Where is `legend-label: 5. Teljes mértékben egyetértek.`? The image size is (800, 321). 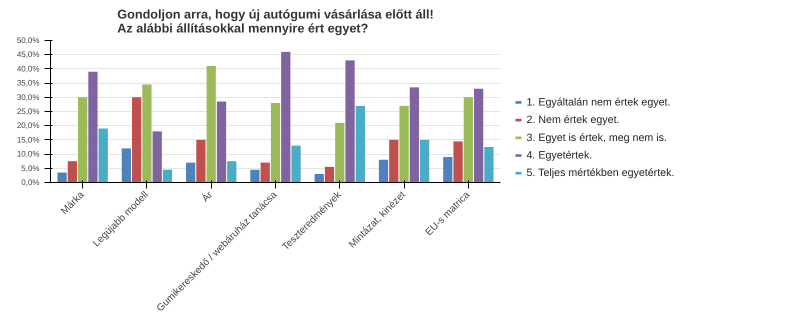
legend-label: 5. Teljes mértékben egyetértek. is located at coordinates (600, 173).